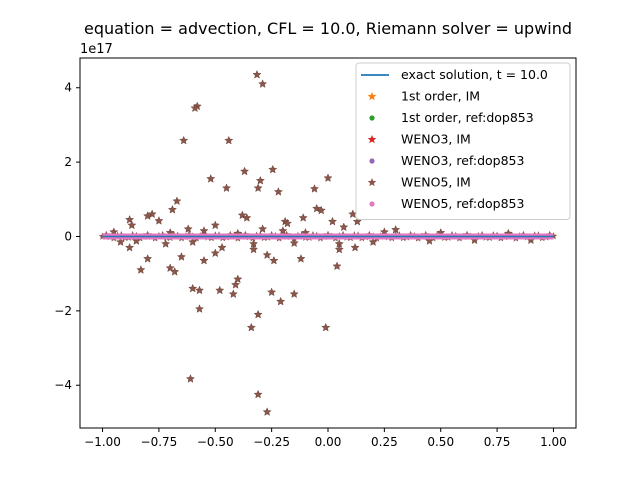 This screenshot has width=640, height=480. Describe the element at coordinates (467, 117) in the screenshot. I see `legend-label: 1st order, ref:dop853` at that location.